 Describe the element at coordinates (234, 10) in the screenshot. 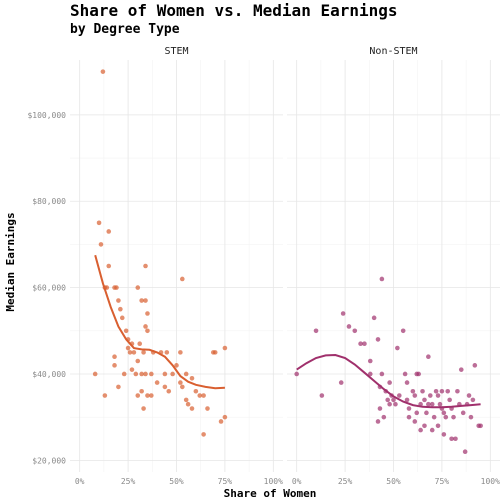

I see `chart-title: Share of Women vs. Median Earnings` at that location.